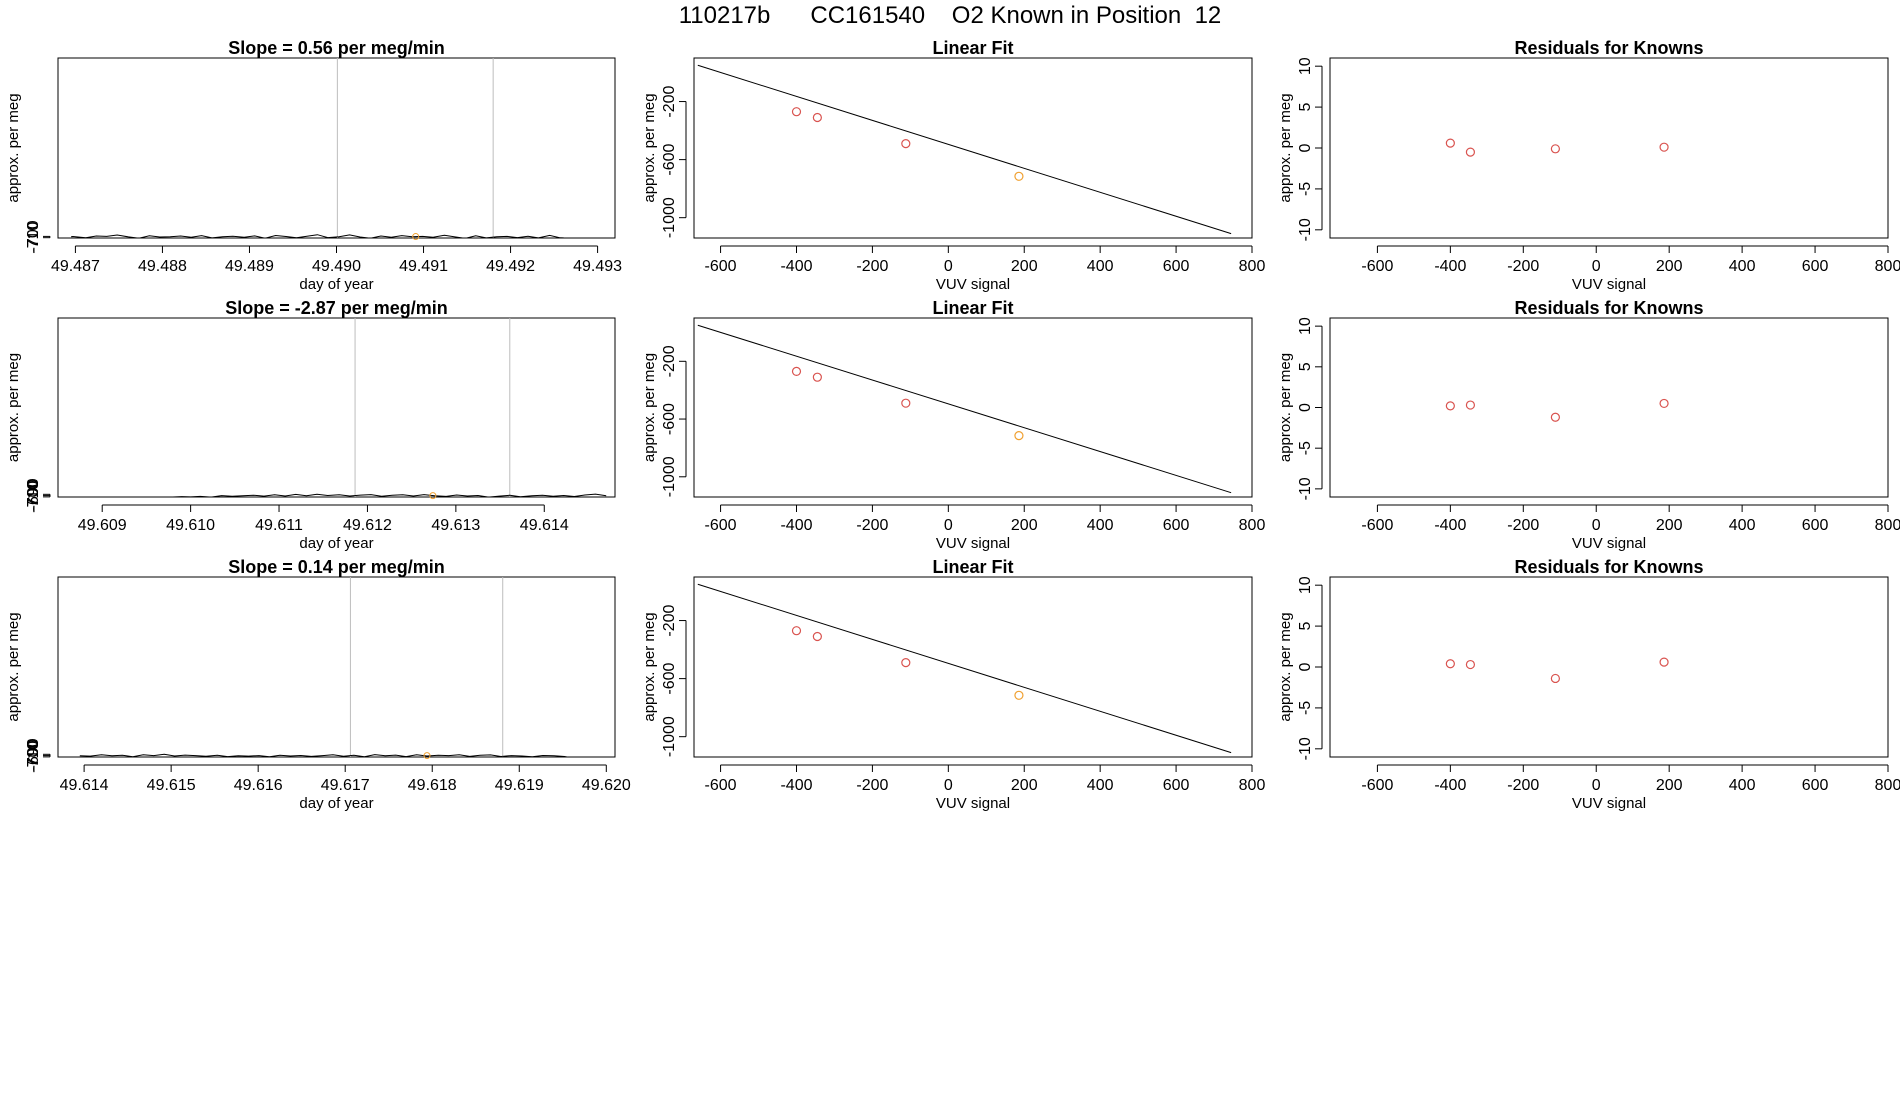  I want to click on chart-5-sample-point, so click(1019, 436).